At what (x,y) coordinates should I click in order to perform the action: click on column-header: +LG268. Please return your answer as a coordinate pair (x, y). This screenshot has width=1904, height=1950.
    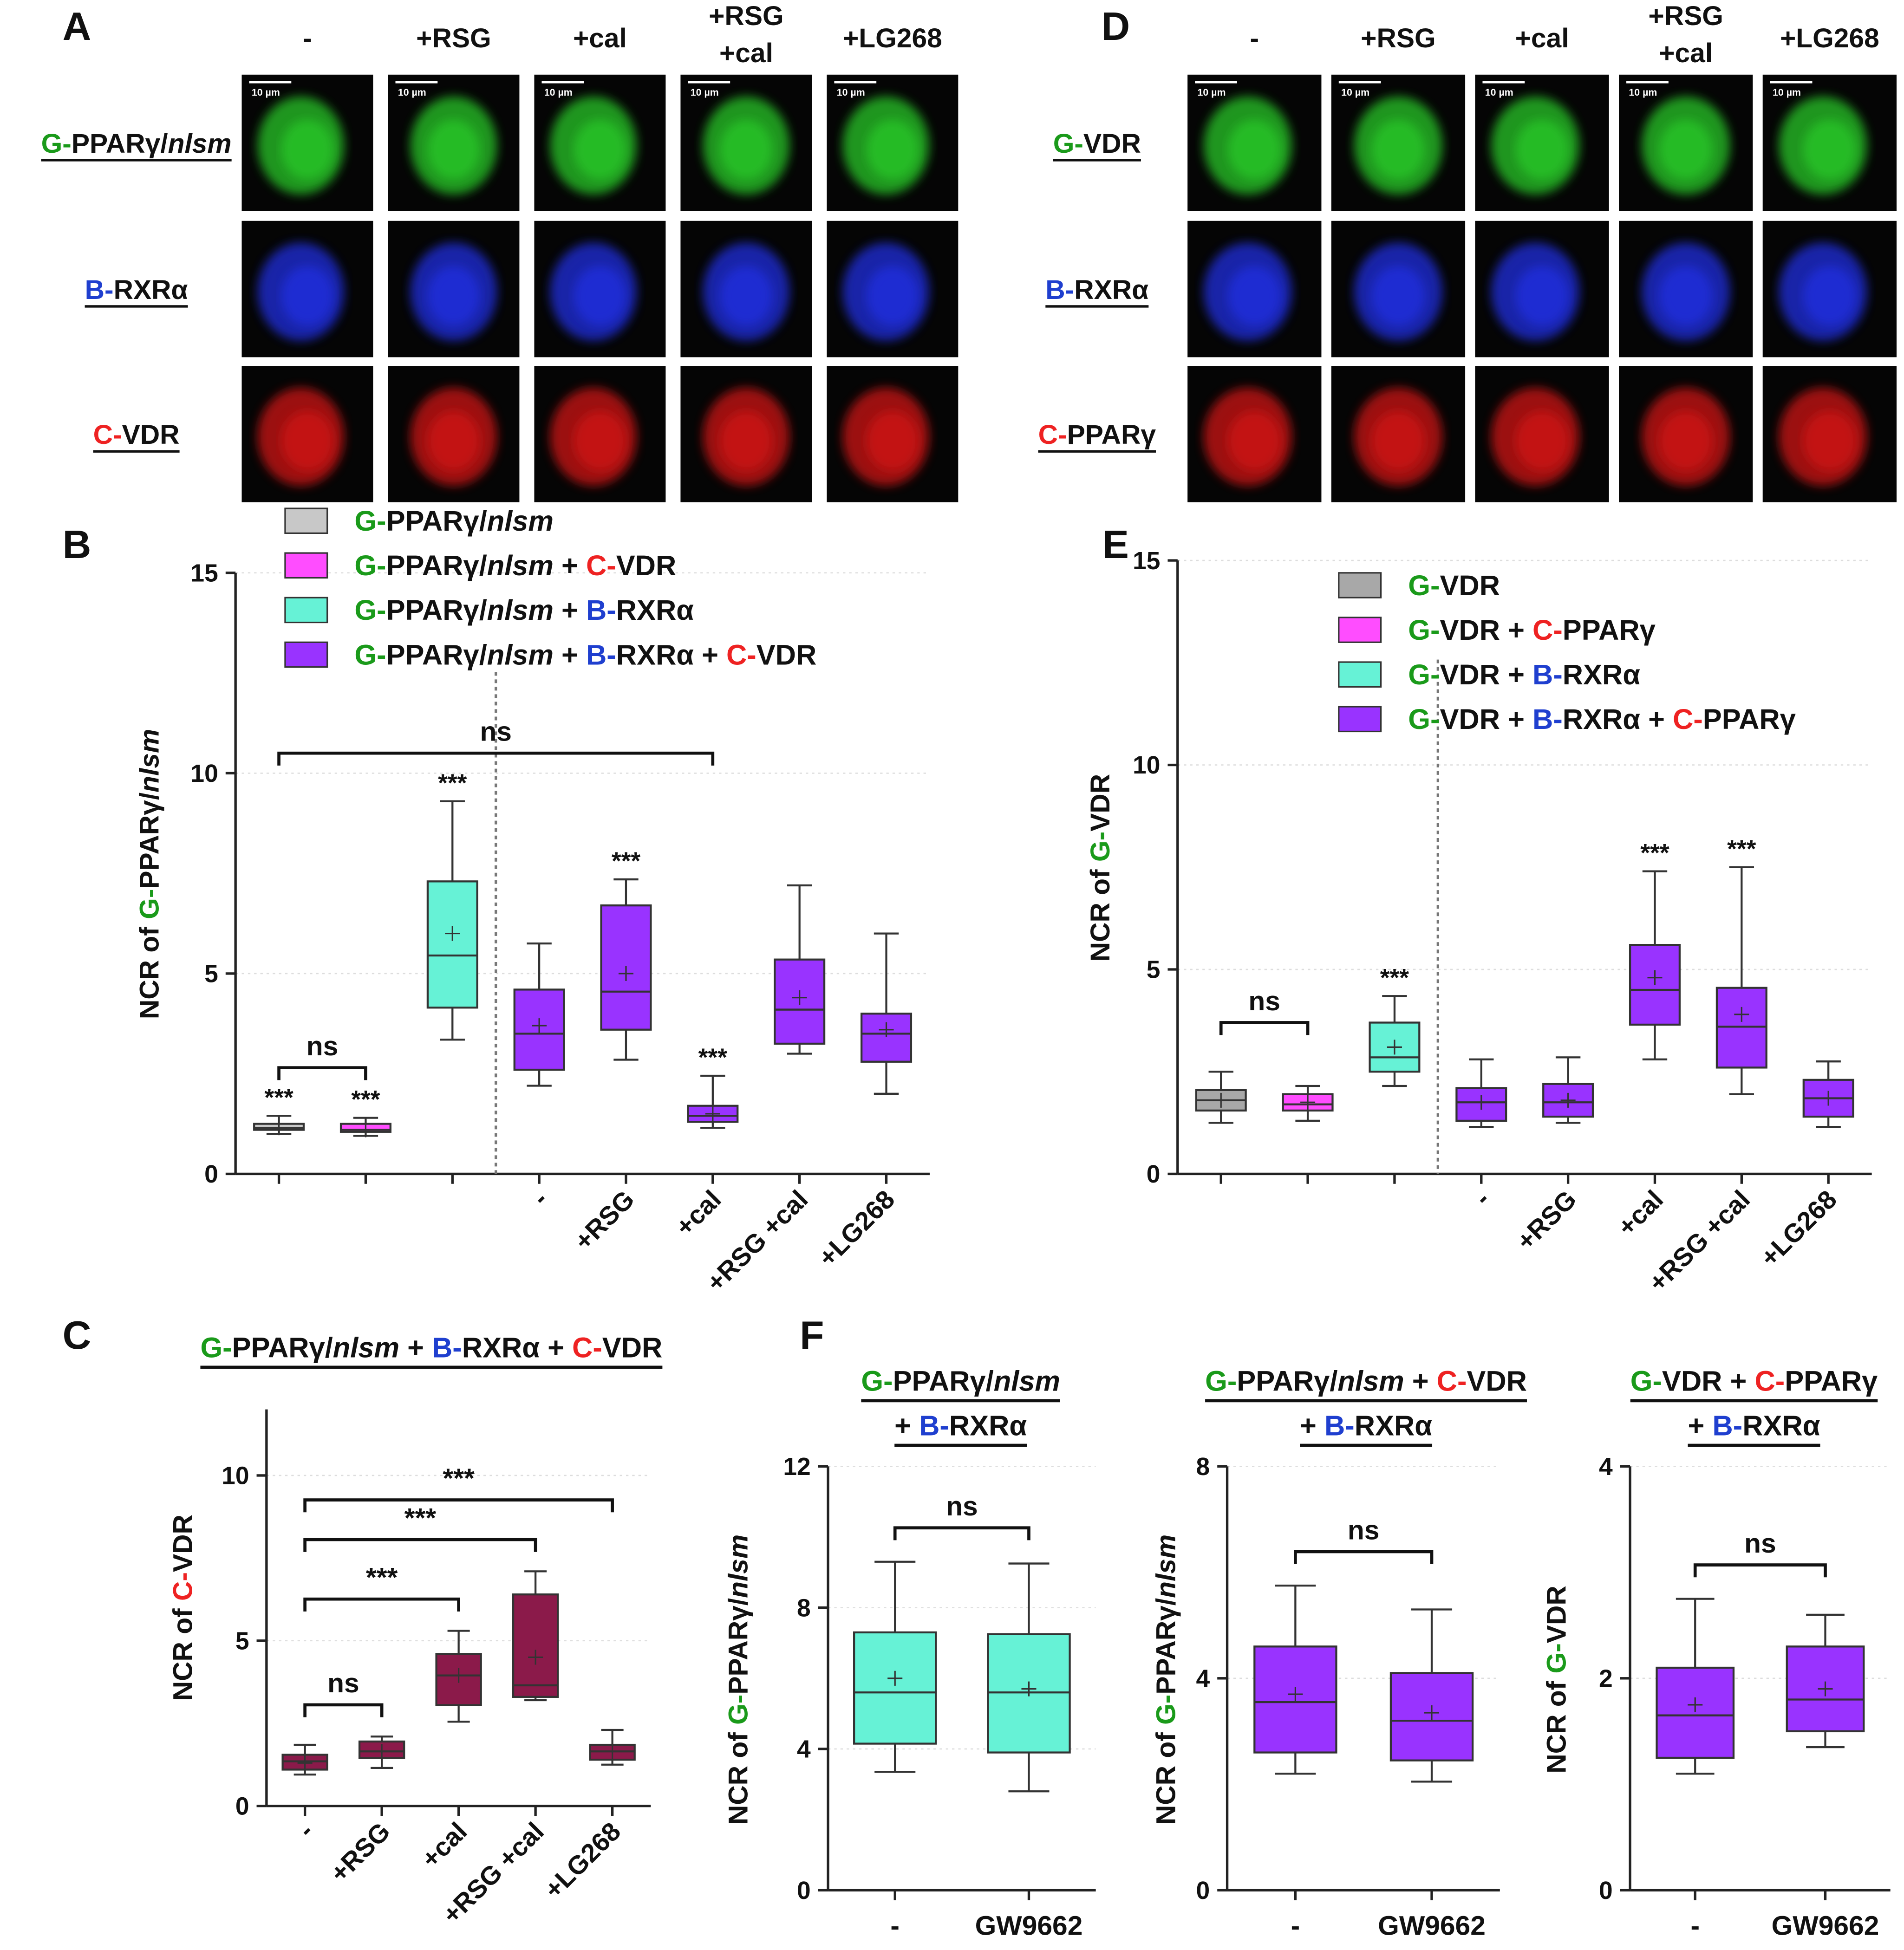
    Looking at the image, I should click on (892, 38).